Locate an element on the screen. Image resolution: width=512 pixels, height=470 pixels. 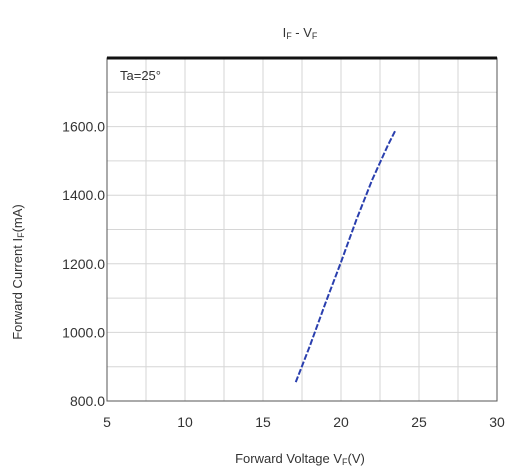
temperature-annotation: Ta=25° is located at coordinates (140, 75).